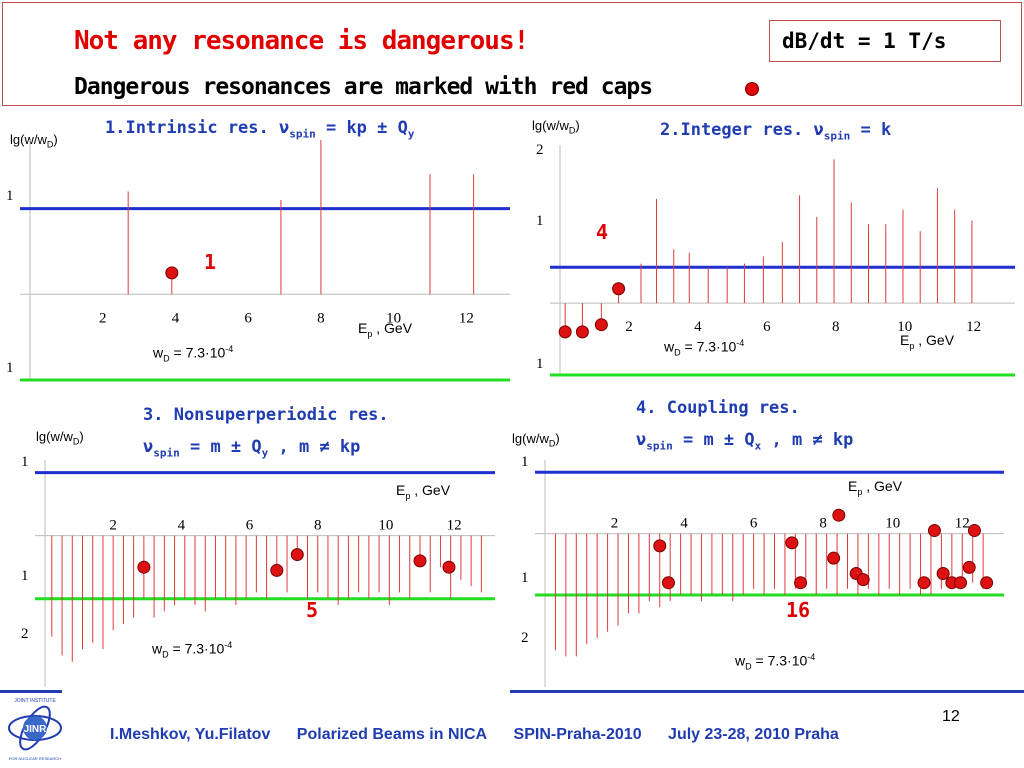 The width and height of the screenshot is (1024, 768). Describe the element at coordinates (35, 701) in the screenshot. I see `logo-top-text: JOINT INSTITUTE` at that location.